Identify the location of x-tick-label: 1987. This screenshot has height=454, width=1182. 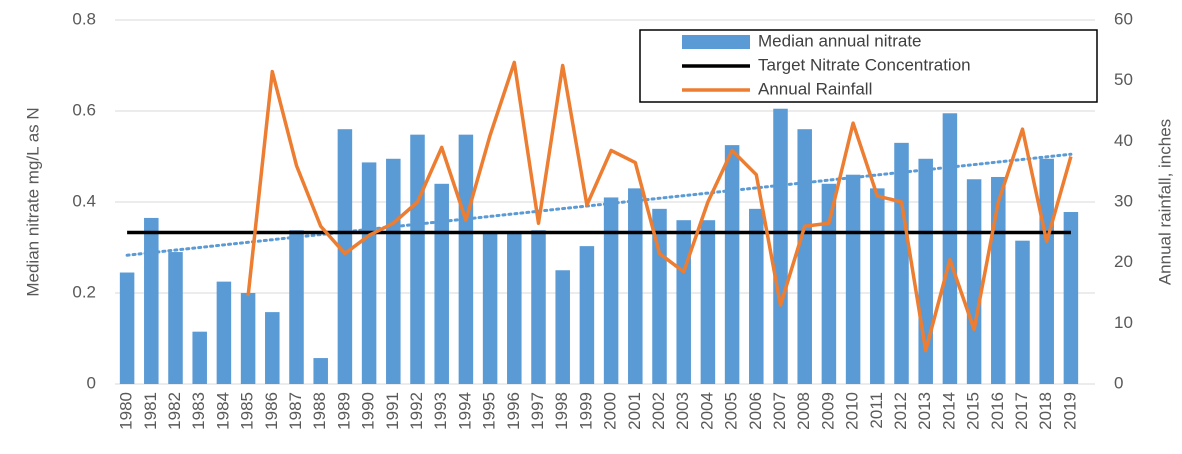
(295, 411).